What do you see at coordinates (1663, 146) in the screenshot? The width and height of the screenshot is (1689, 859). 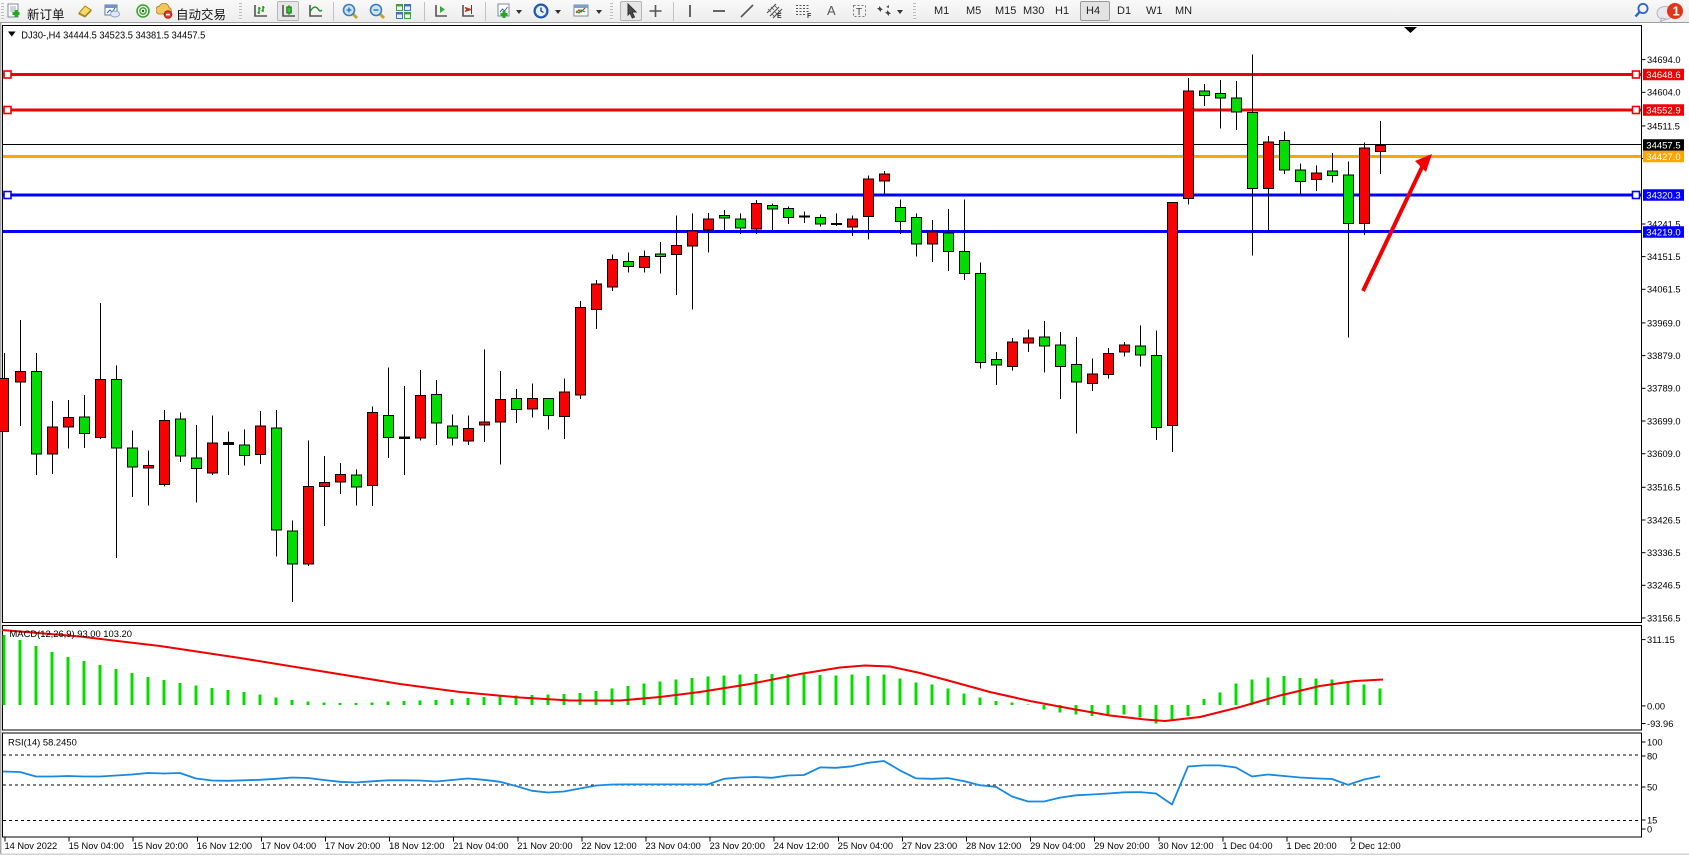 I see `svg-text: 34457.5` at bounding box center [1663, 146].